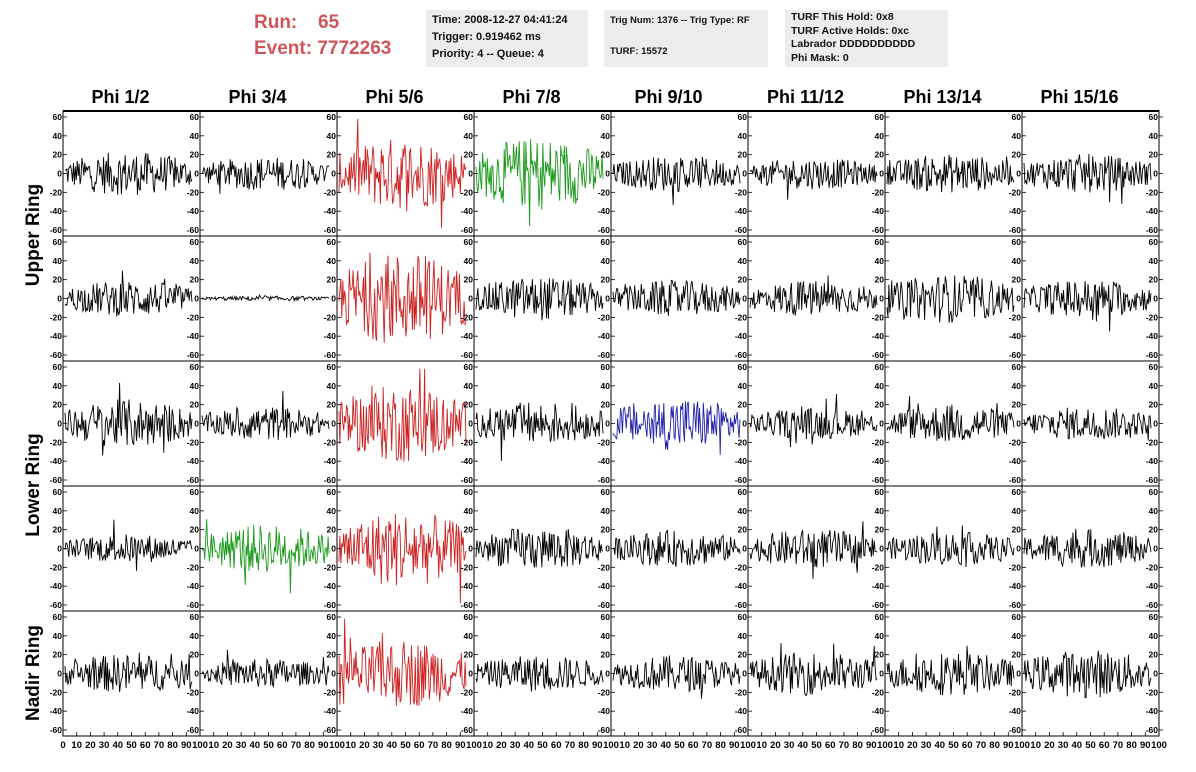 This screenshot has width=1196, height=772. What do you see at coordinates (257, 97) in the screenshot?
I see `phi-label: Phi 3/4` at bounding box center [257, 97].